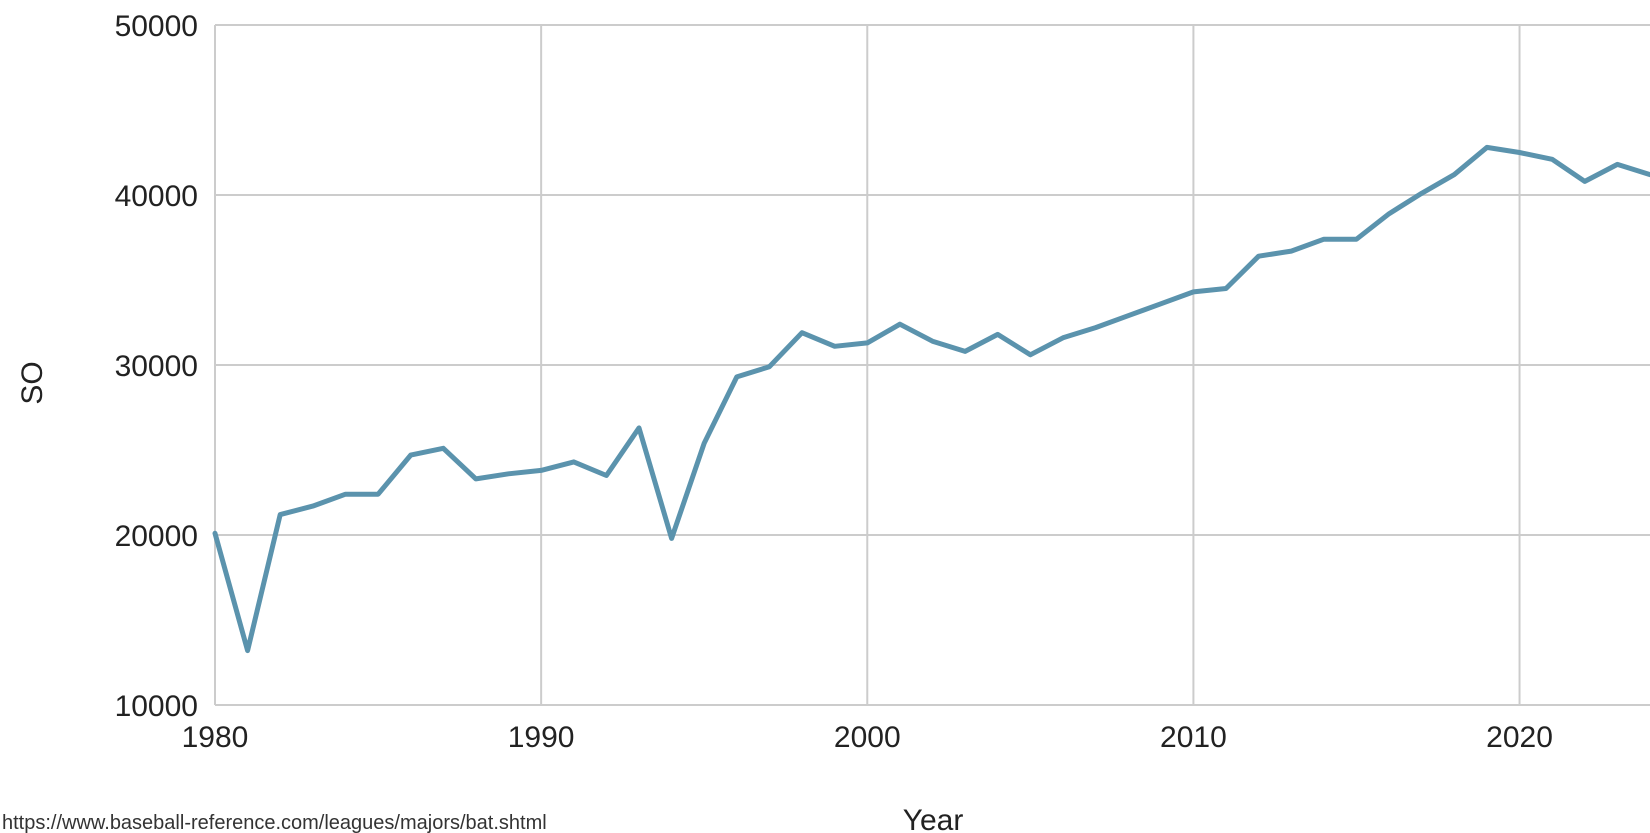 The width and height of the screenshot is (1650, 833). Describe the element at coordinates (1193, 737) in the screenshot. I see `x-tick-label-2010: 2010` at that location.